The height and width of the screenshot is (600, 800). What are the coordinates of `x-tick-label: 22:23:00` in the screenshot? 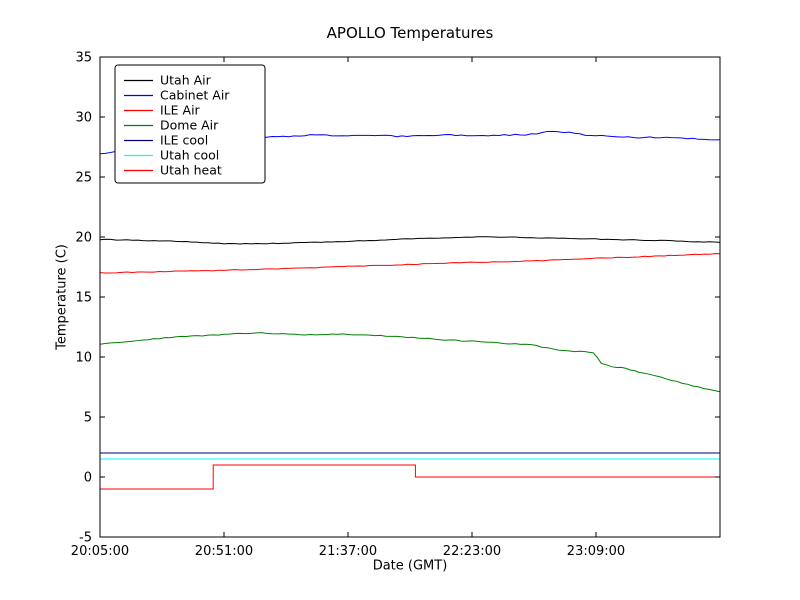 It's located at (472, 551).